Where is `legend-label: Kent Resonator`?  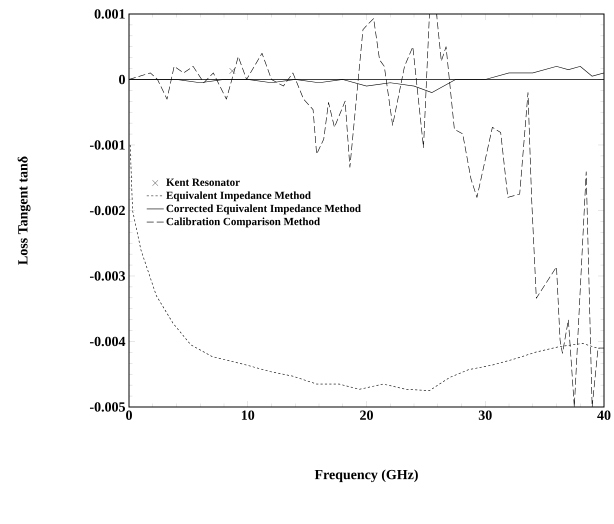 legend-label: Kent Resonator is located at coordinates (203, 182).